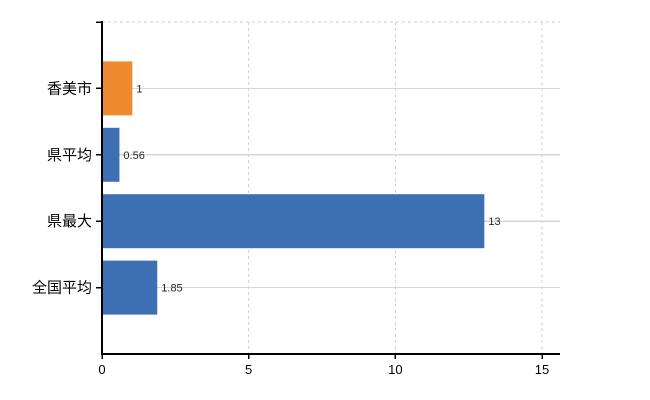 The height and width of the screenshot is (400, 650). Describe the element at coordinates (171, 289) in the screenshot. I see `value-label-全国平均: 1.85` at that location.